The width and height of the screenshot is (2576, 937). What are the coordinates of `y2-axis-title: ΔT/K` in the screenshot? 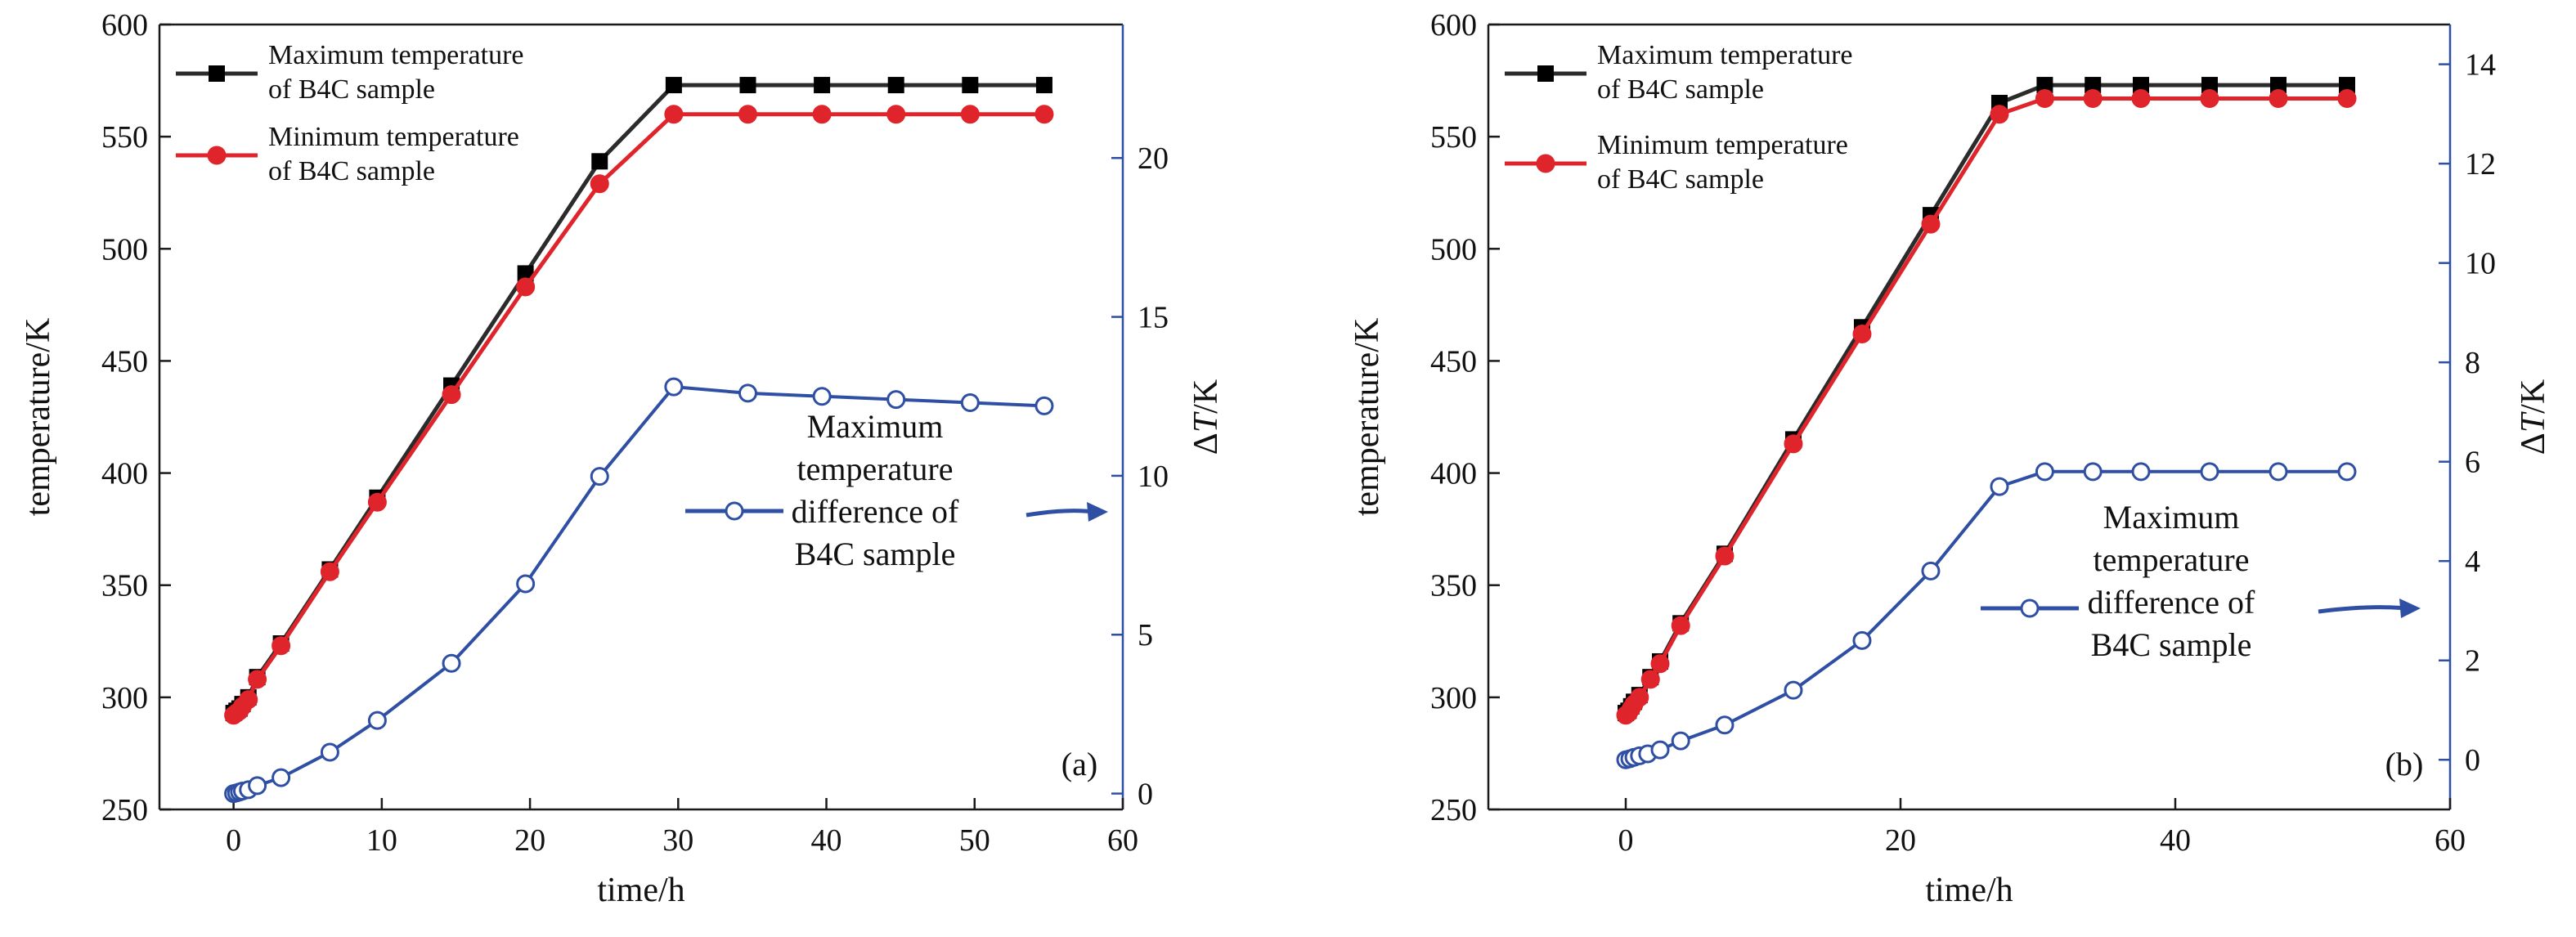 It's located at (2534, 417).